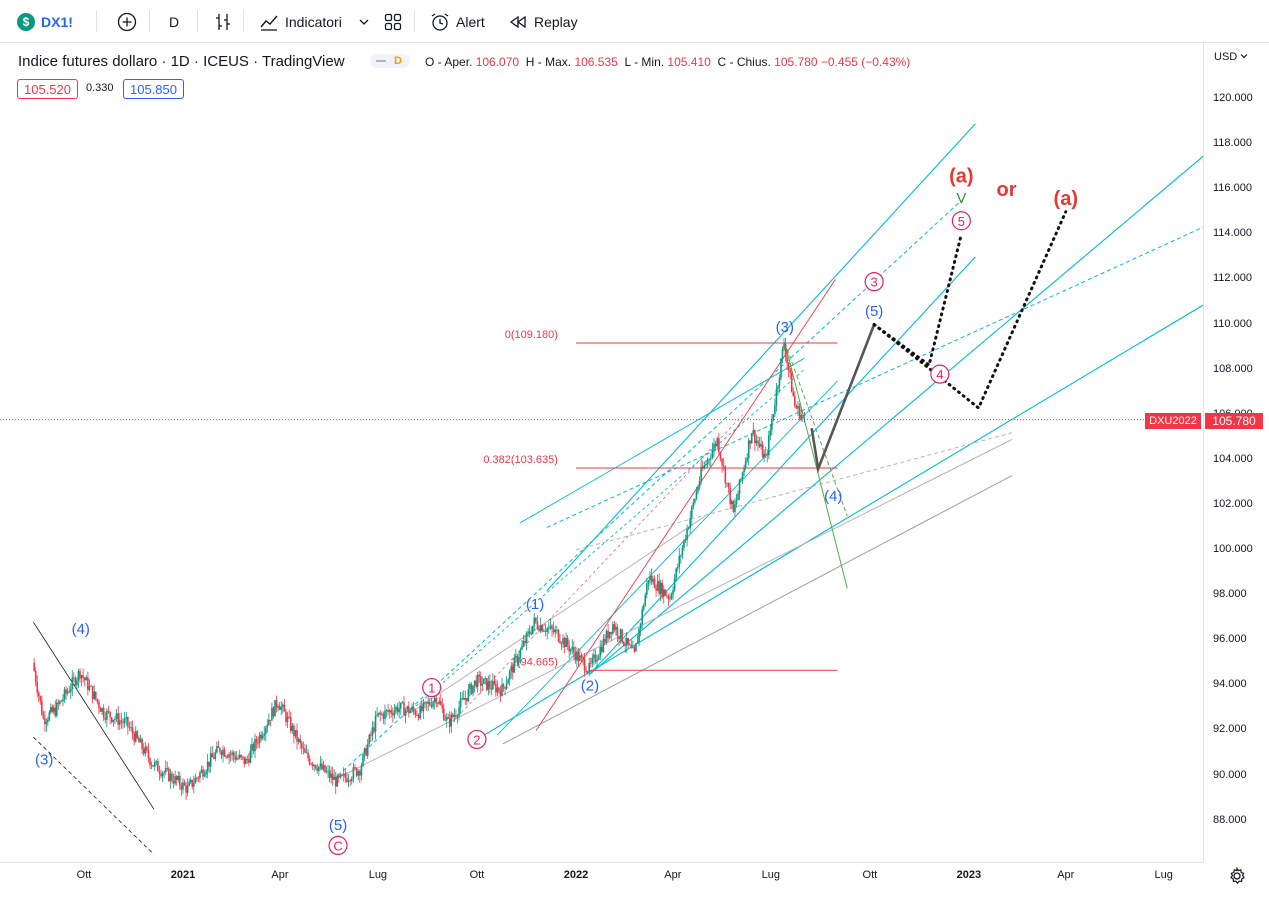 This screenshot has width=1269, height=900. What do you see at coordinates (596, 62) in the screenshot?
I see `high-value: 106.535` at bounding box center [596, 62].